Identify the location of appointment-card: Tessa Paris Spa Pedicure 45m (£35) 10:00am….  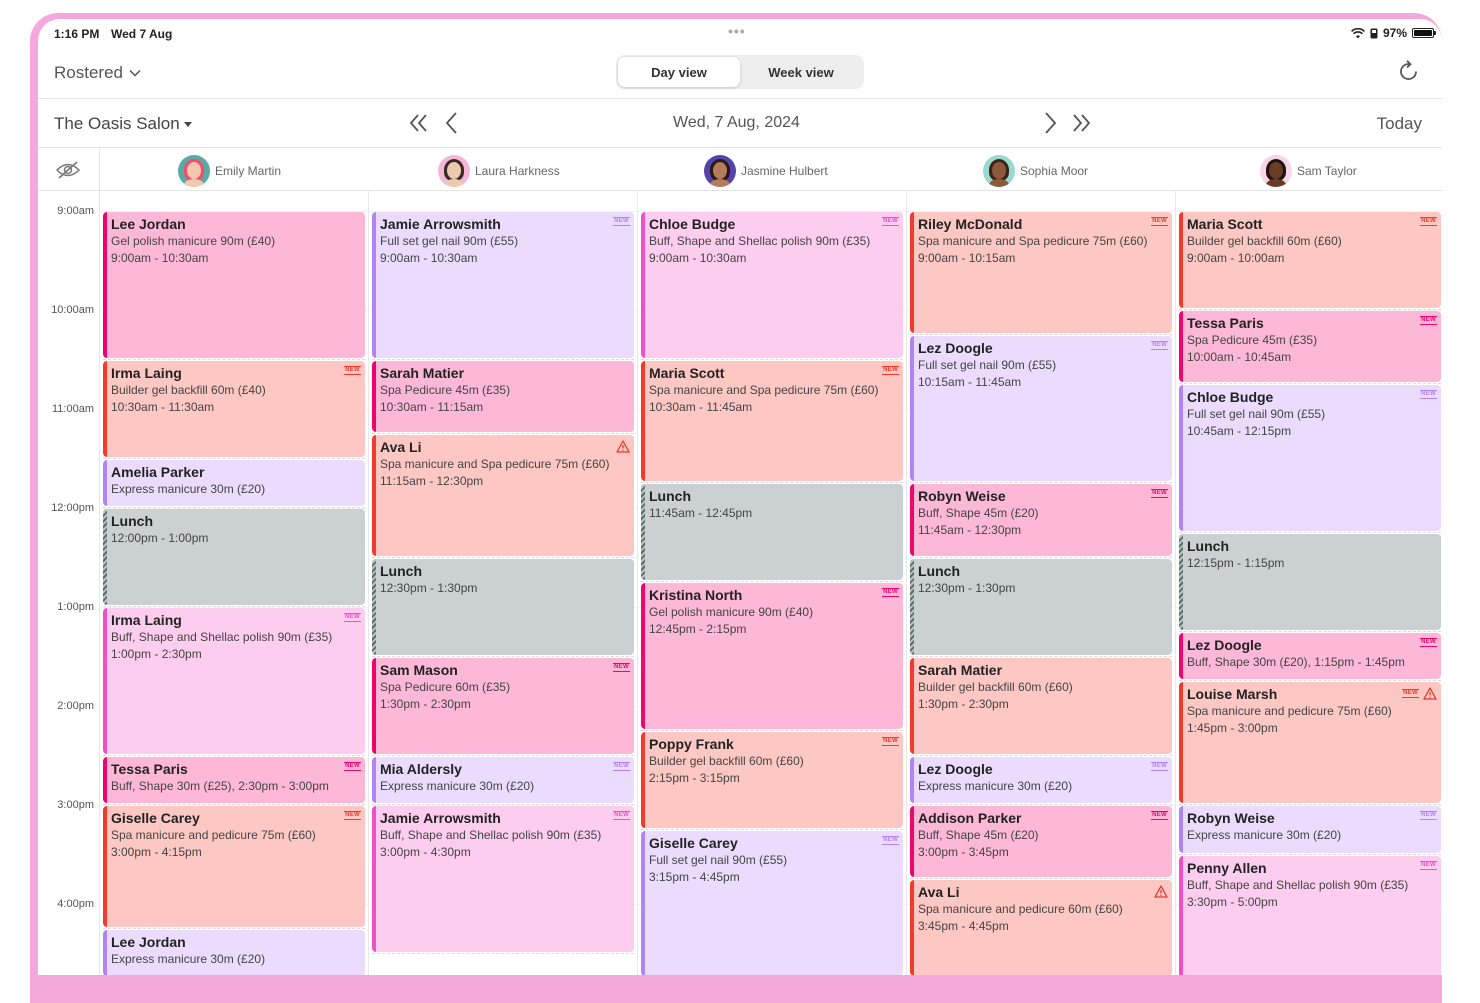
(1310, 347).